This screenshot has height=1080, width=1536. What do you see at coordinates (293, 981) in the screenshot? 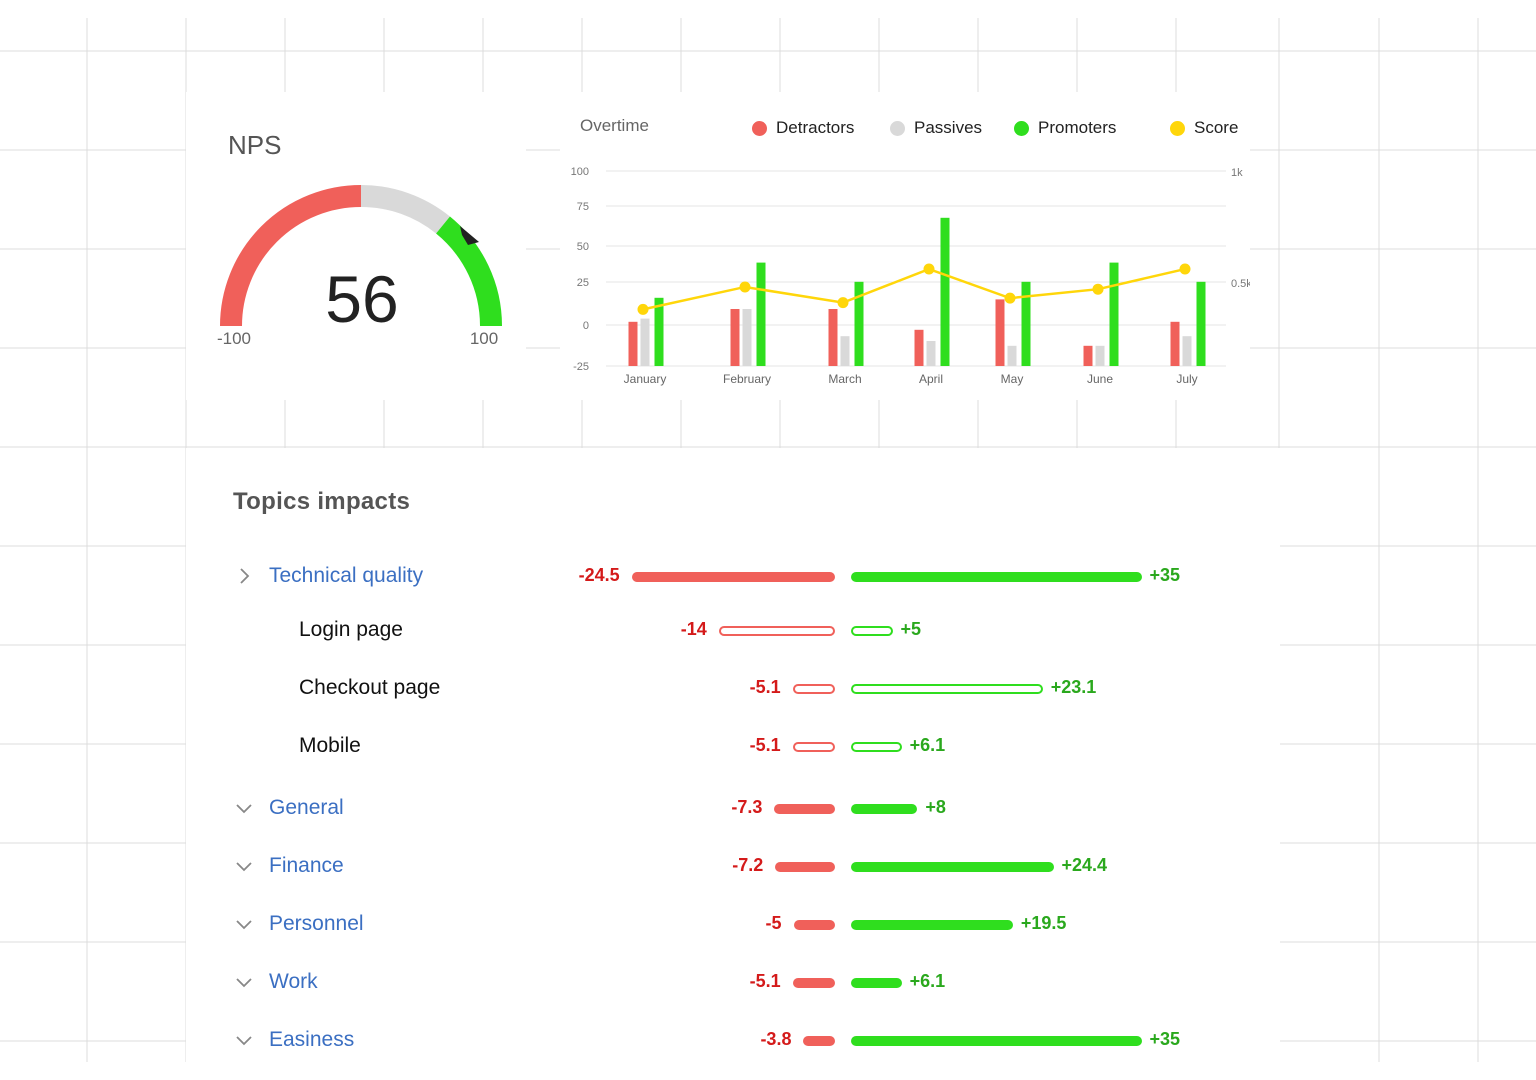
I see `topic-label: Work` at bounding box center [293, 981].